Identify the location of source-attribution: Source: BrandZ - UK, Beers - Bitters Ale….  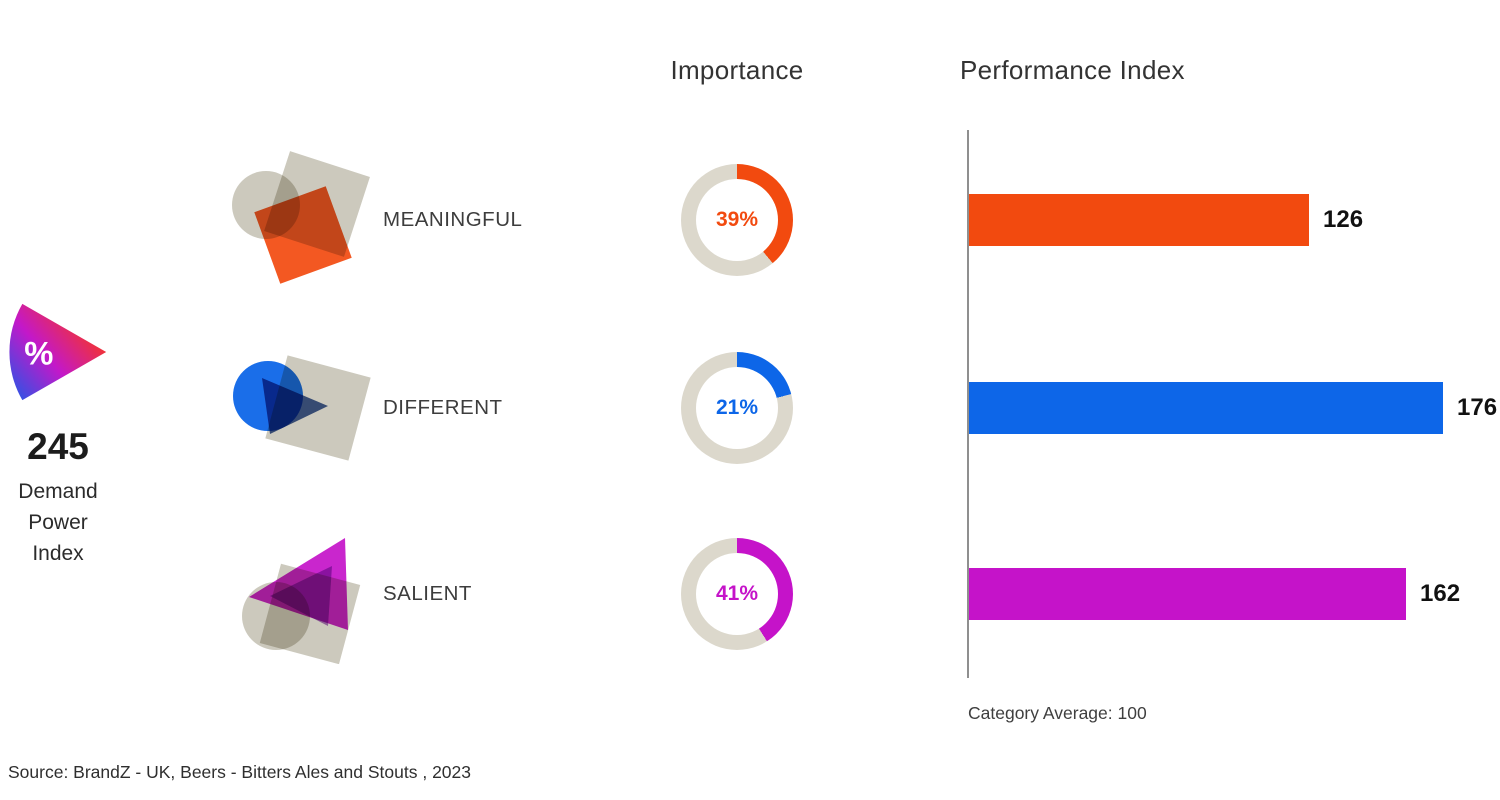
(239, 772).